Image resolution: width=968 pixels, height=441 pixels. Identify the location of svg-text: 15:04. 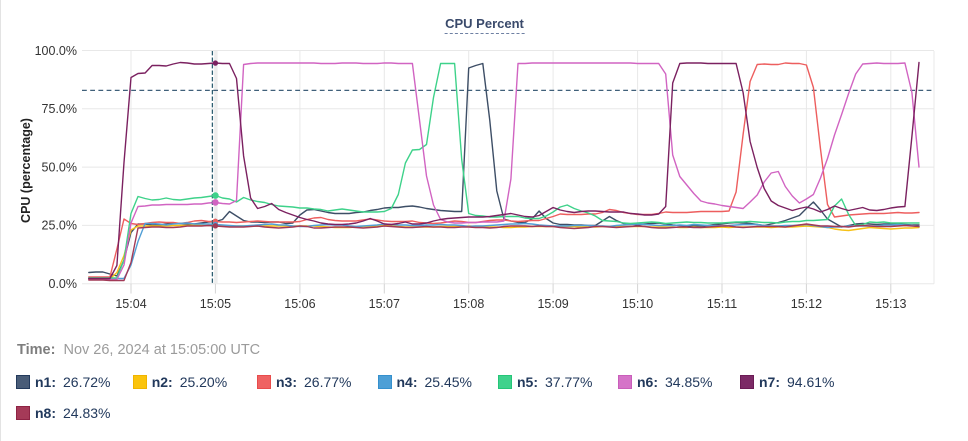
(130, 304).